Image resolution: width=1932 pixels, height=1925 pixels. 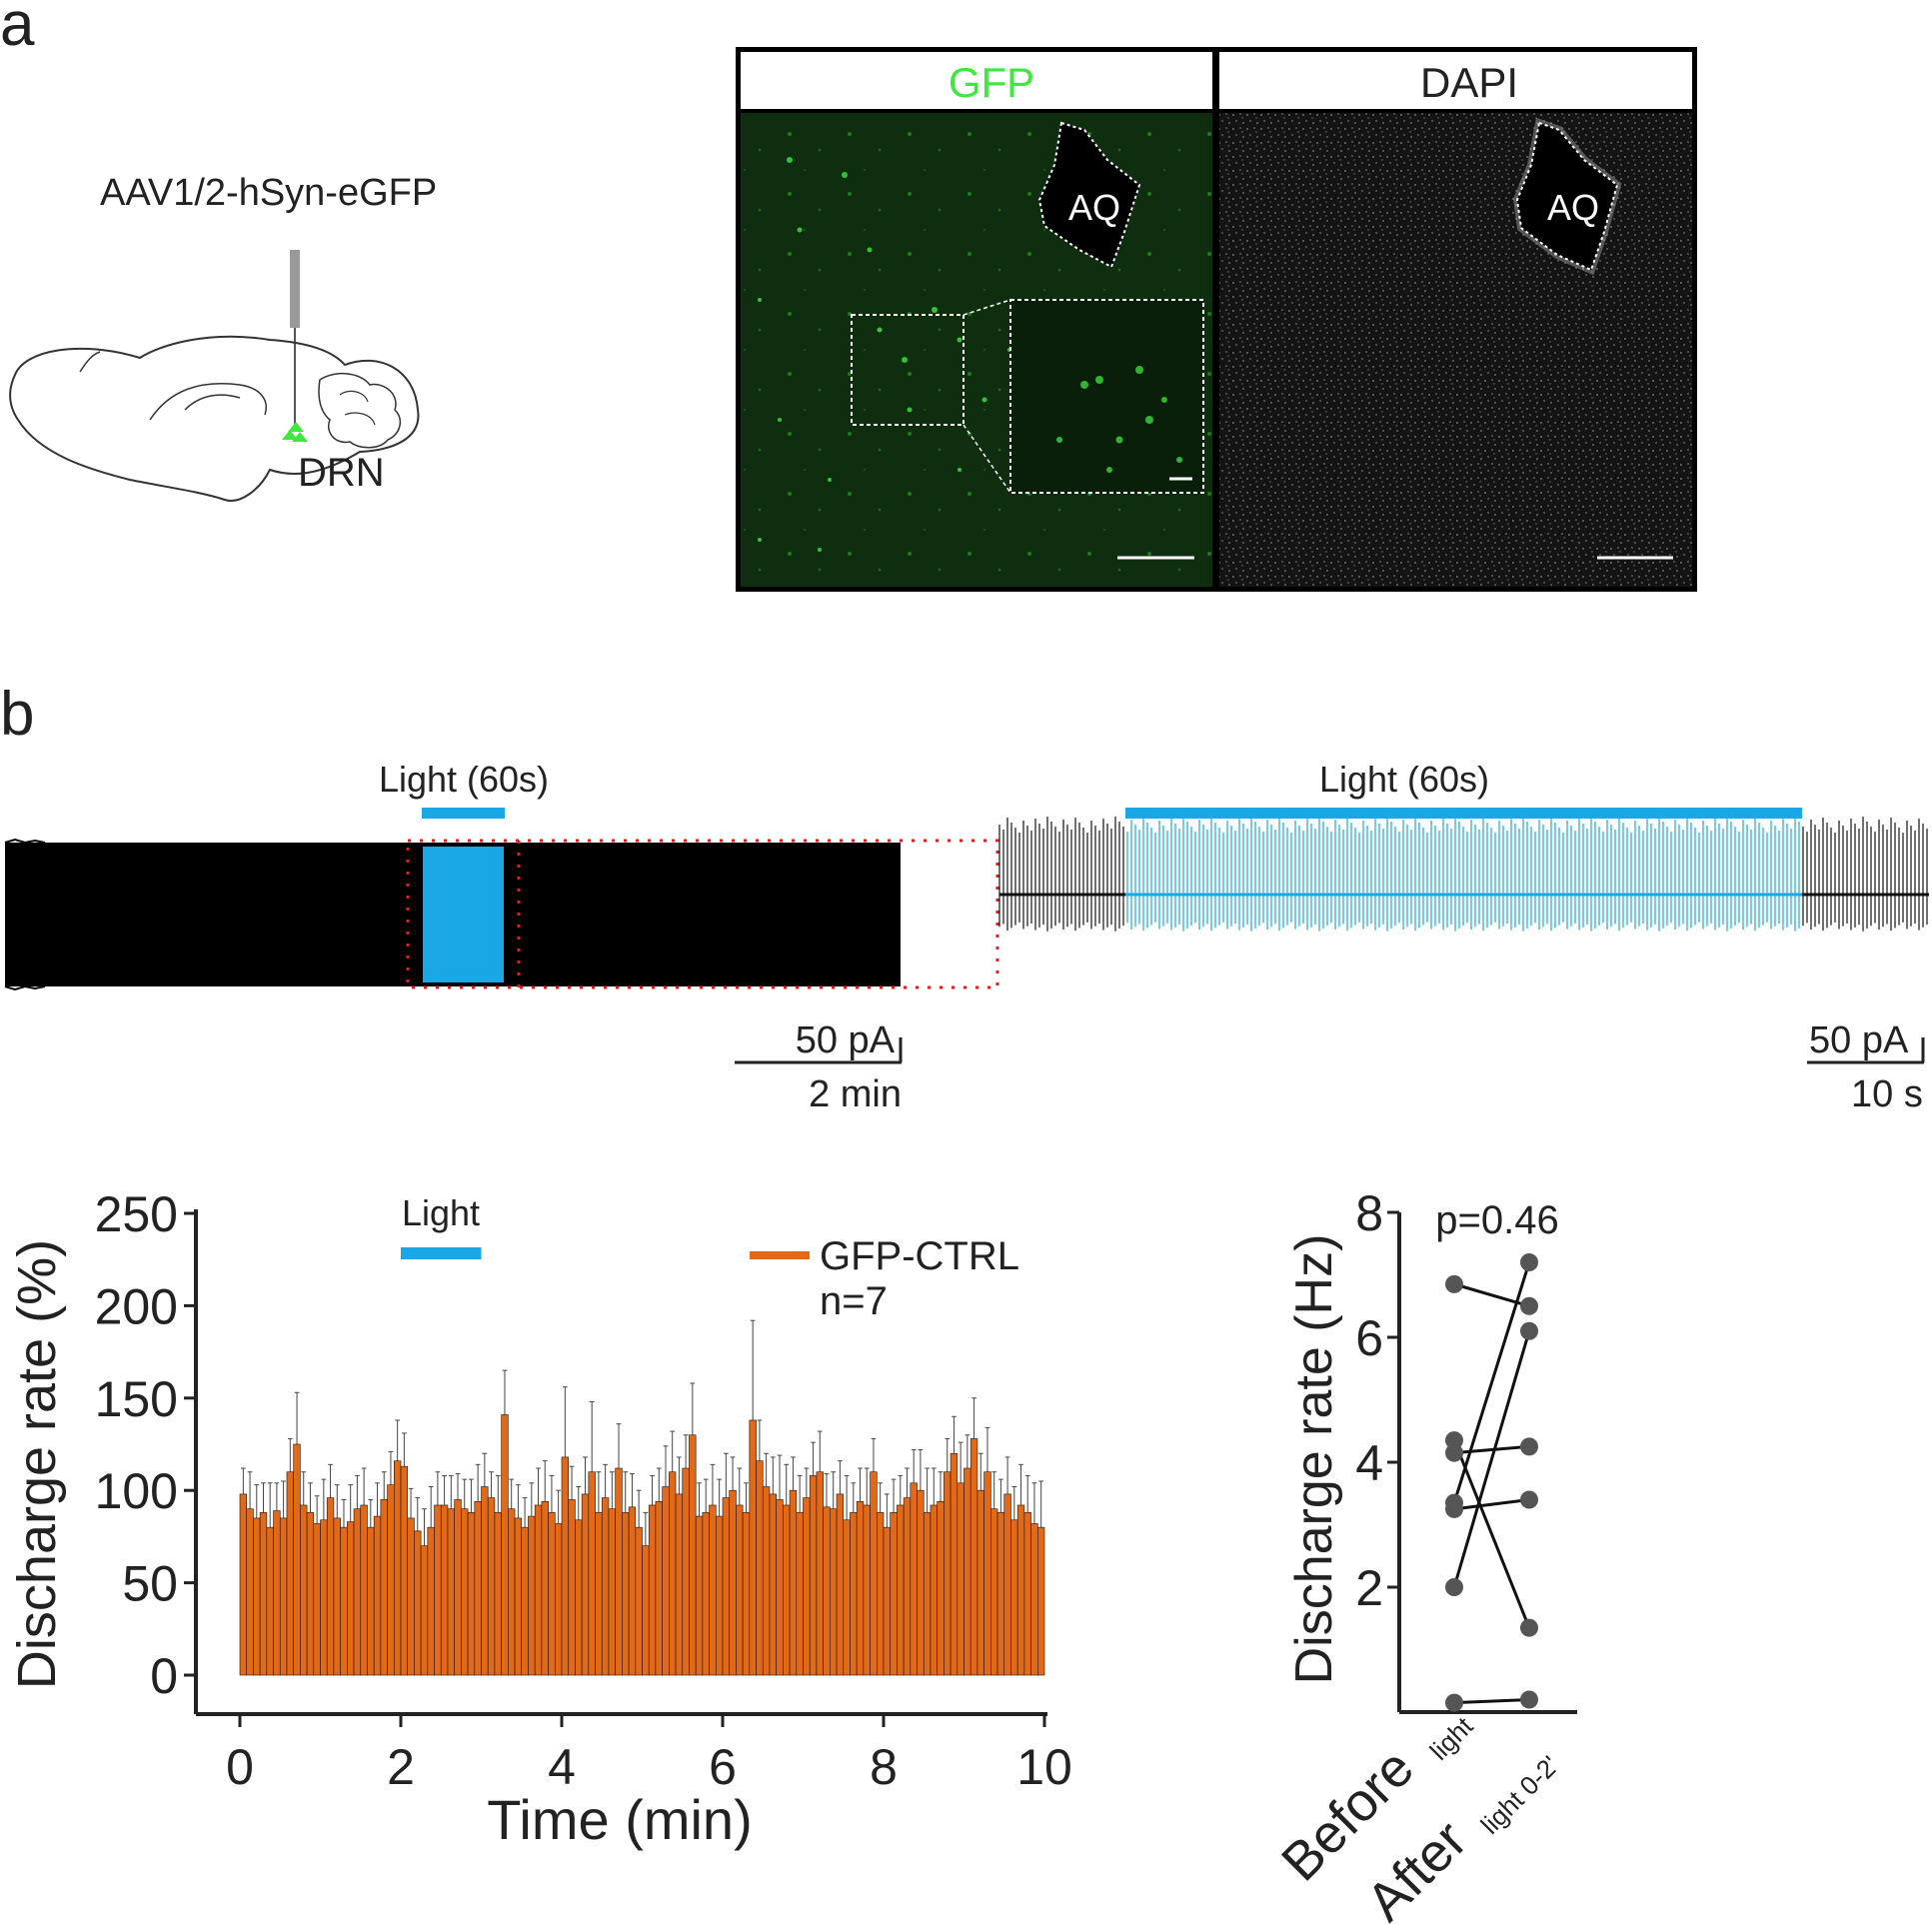 I want to click on aq-outline-gfp, so click(x=1089, y=195).